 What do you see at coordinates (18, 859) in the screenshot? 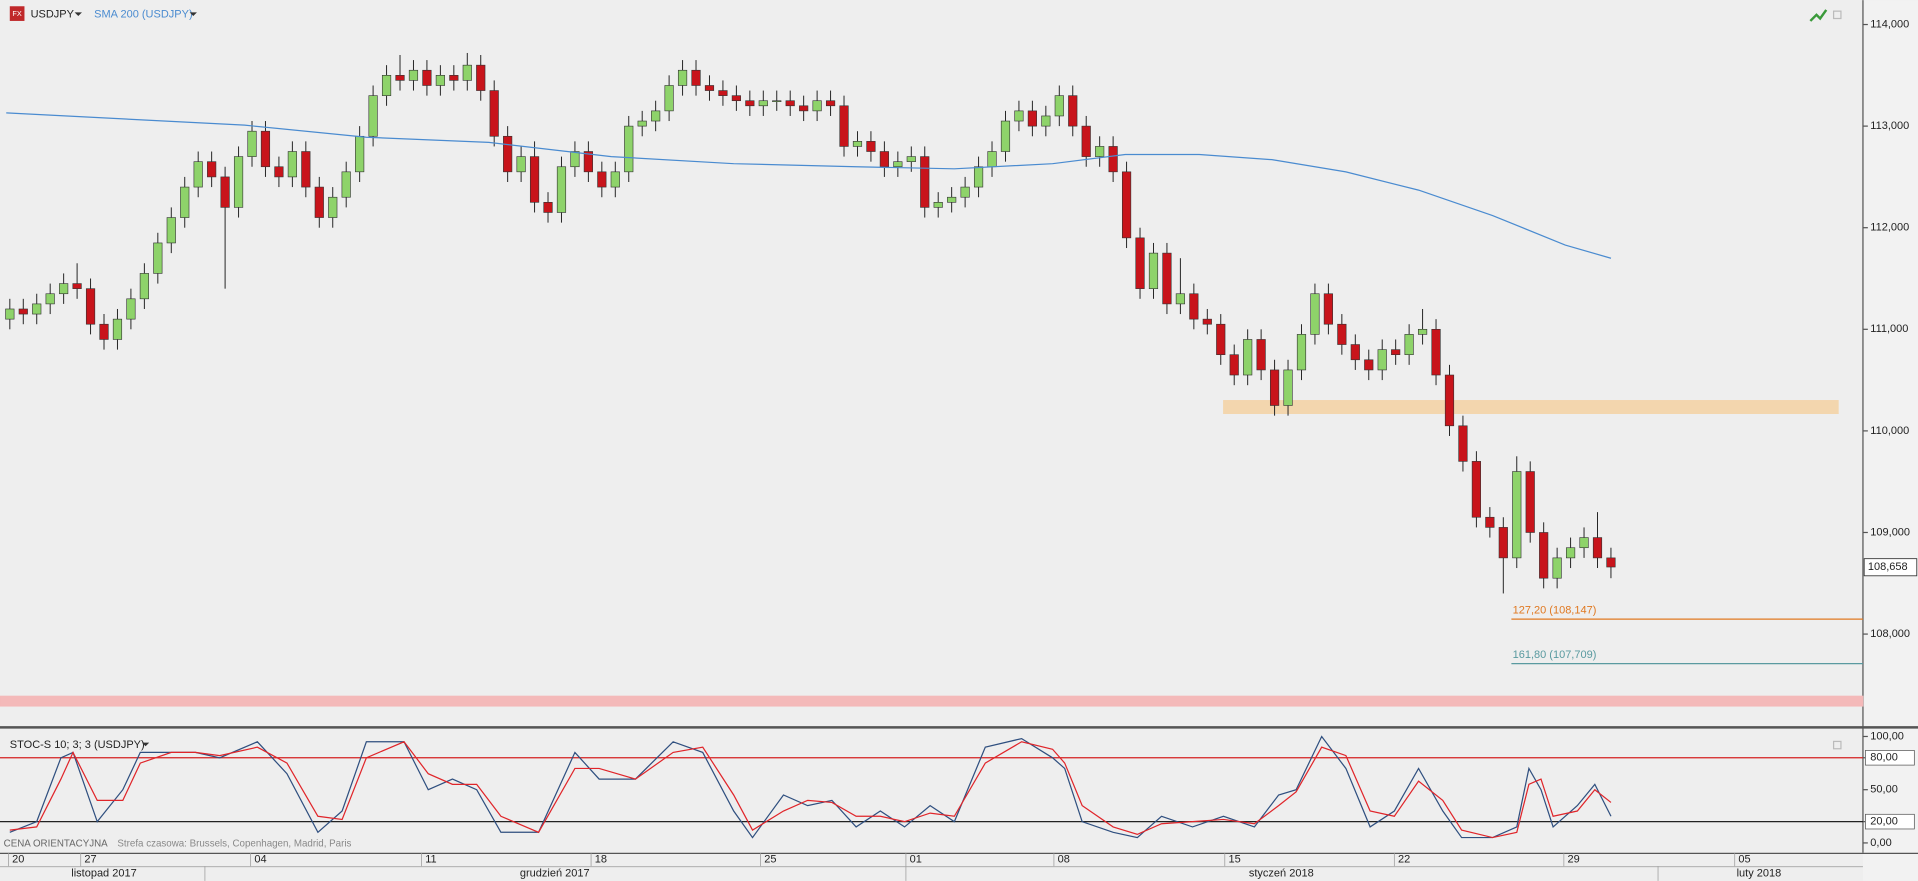
I see `x-tick-label: 20` at bounding box center [18, 859].